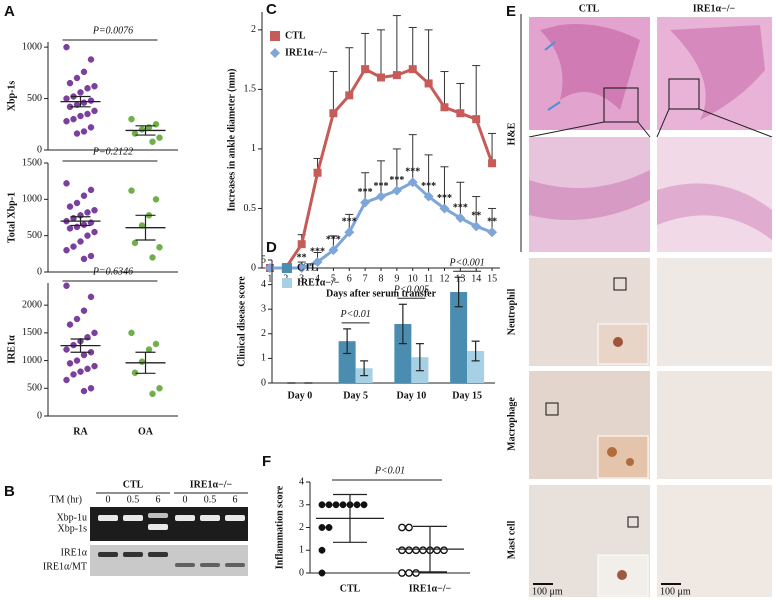 This screenshot has width=776, height=604. I want to click on y-axis-label: IRE1α, so click(11, 349).